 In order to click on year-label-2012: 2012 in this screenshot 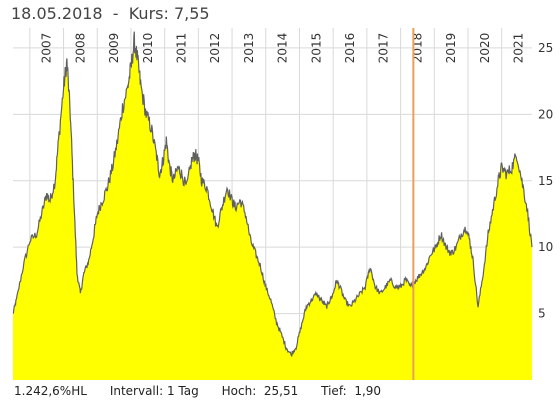, I will do `click(215, 48)`.